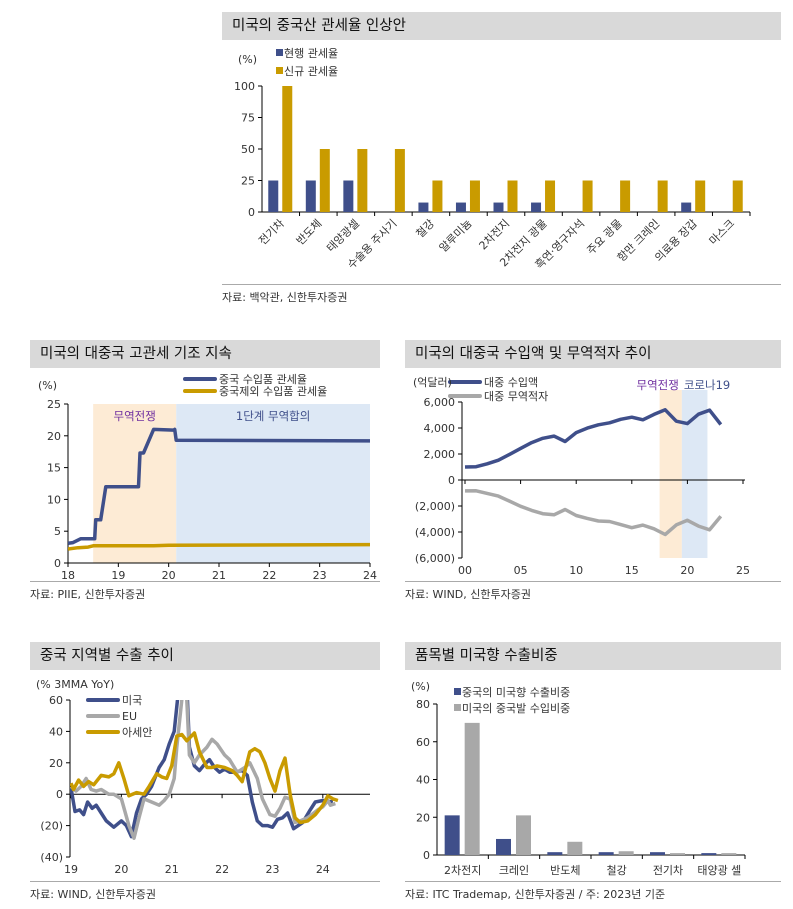  Describe the element at coordinates (244, 86) in the screenshot. I see `y-tick-label: 100` at that location.